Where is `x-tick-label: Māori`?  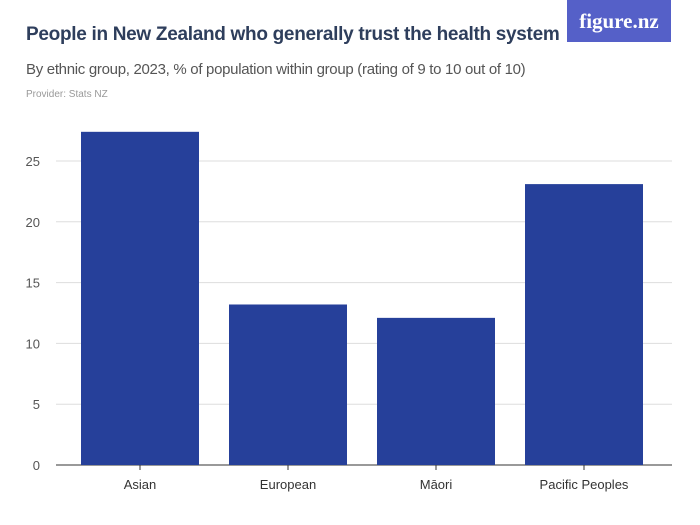 x-tick-label: Māori is located at coordinates (436, 484).